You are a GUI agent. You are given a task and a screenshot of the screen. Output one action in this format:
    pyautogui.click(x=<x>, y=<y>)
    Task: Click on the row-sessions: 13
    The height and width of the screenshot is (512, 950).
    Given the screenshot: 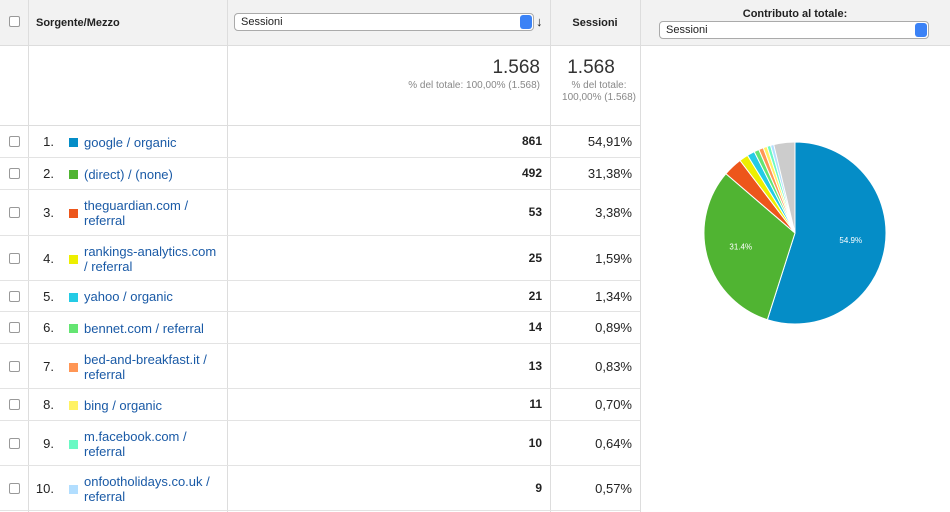 What is the action you would take?
    pyautogui.click(x=535, y=365)
    